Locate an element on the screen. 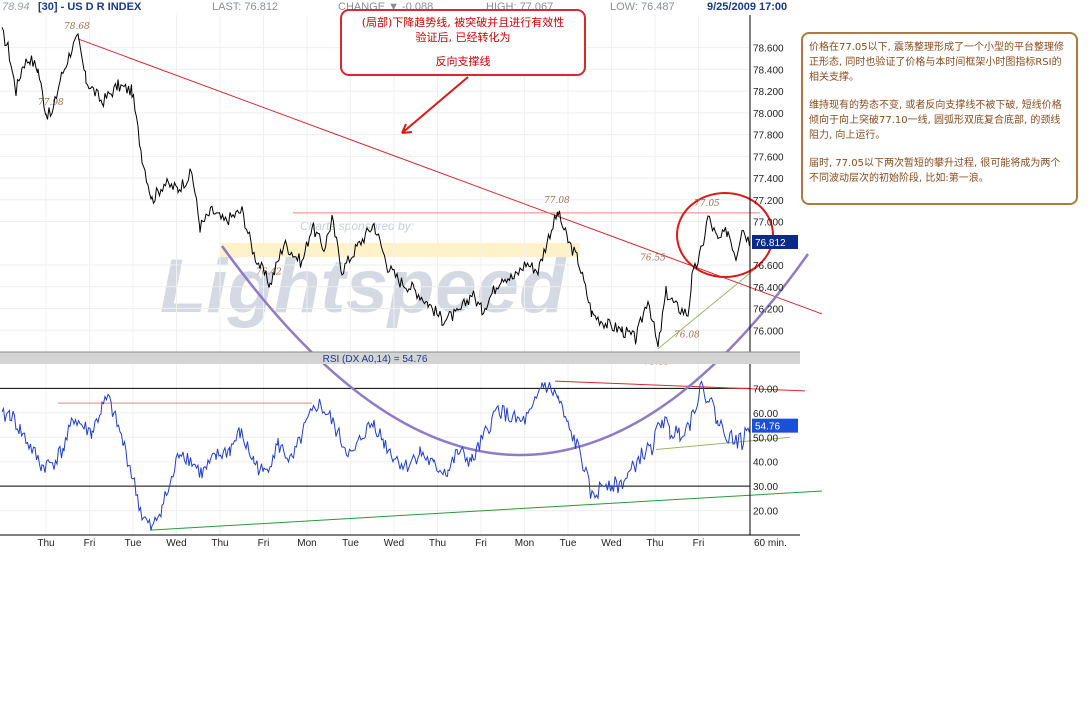 The height and width of the screenshot is (727, 1088). rsi-tick-label: 70.00 is located at coordinates (765, 389).